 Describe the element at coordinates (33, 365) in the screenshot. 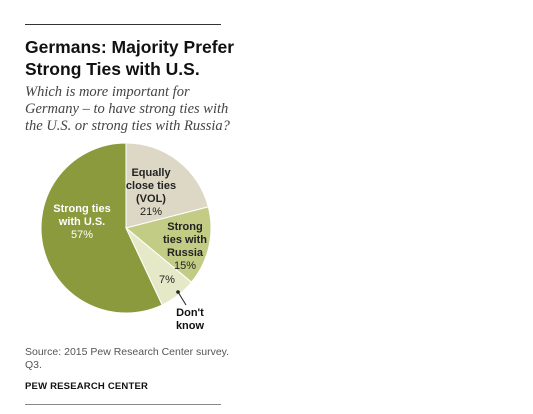

I see `source-line-2: Q3.` at that location.